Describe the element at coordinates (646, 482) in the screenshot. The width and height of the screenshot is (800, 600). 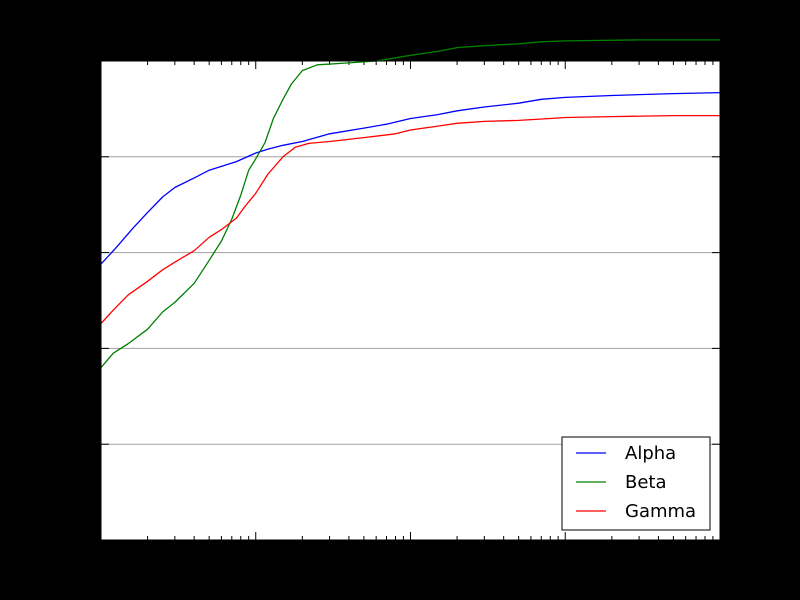
I see `legend-label-beta: Beta` at that location.